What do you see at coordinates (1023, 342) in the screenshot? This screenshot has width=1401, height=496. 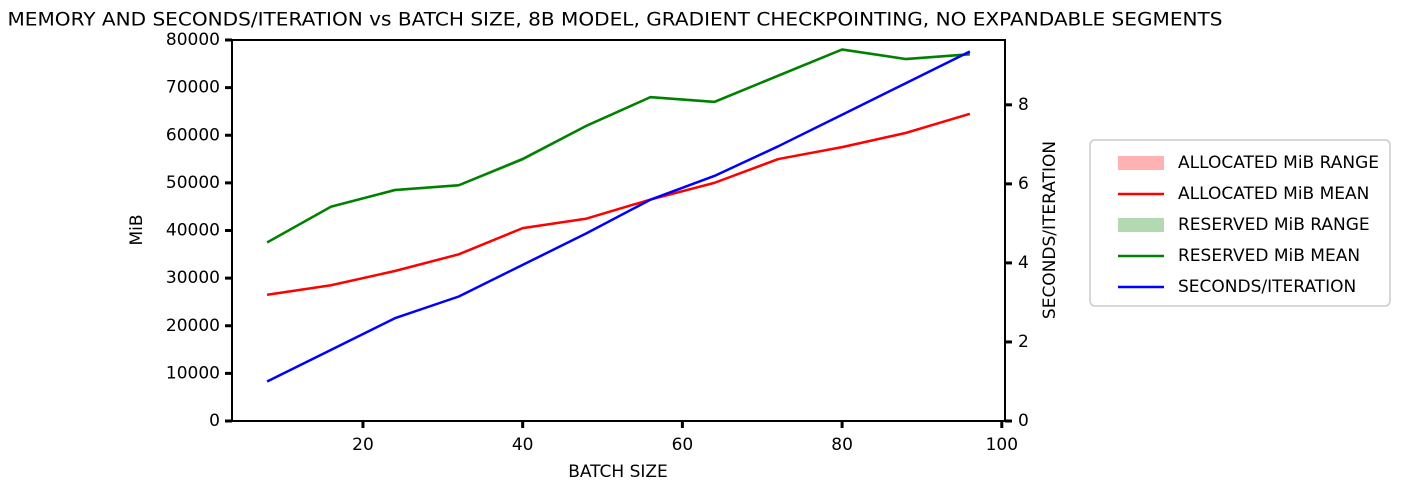 I see `y2-tick-label: 2` at bounding box center [1023, 342].